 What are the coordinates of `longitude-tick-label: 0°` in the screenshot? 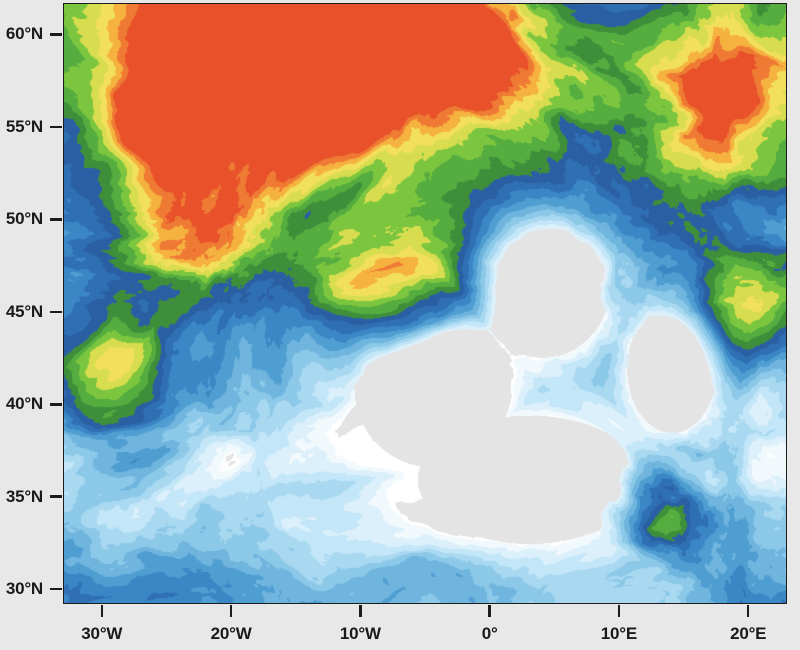 It's located at (489, 633).